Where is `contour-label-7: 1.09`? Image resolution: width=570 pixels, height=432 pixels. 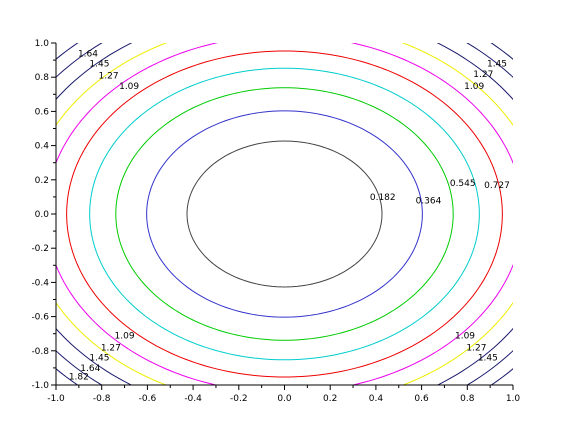 contour-label-7: 1.09 is located at coordinates (129, 87).